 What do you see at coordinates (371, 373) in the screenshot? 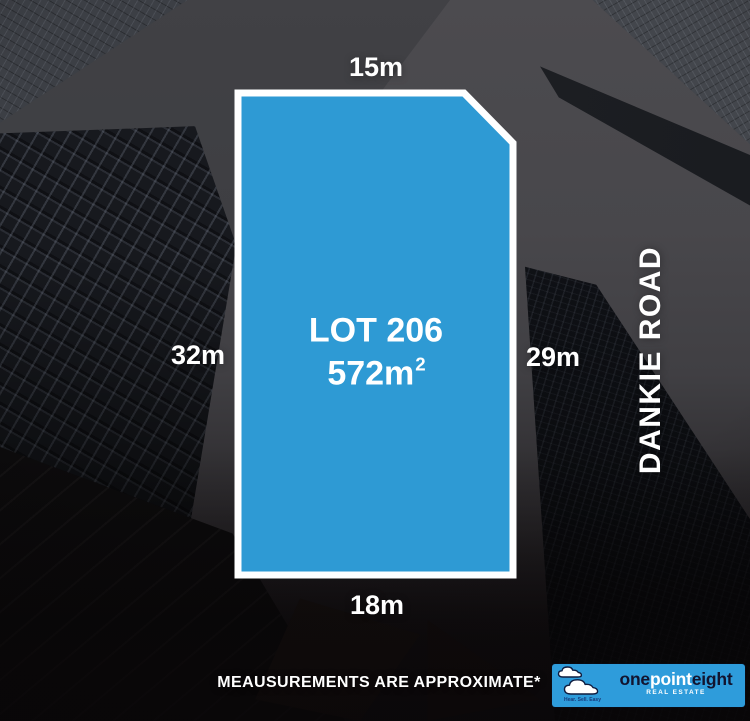
I see `lot-area-value: 572m` at bounding box center [371, 373].